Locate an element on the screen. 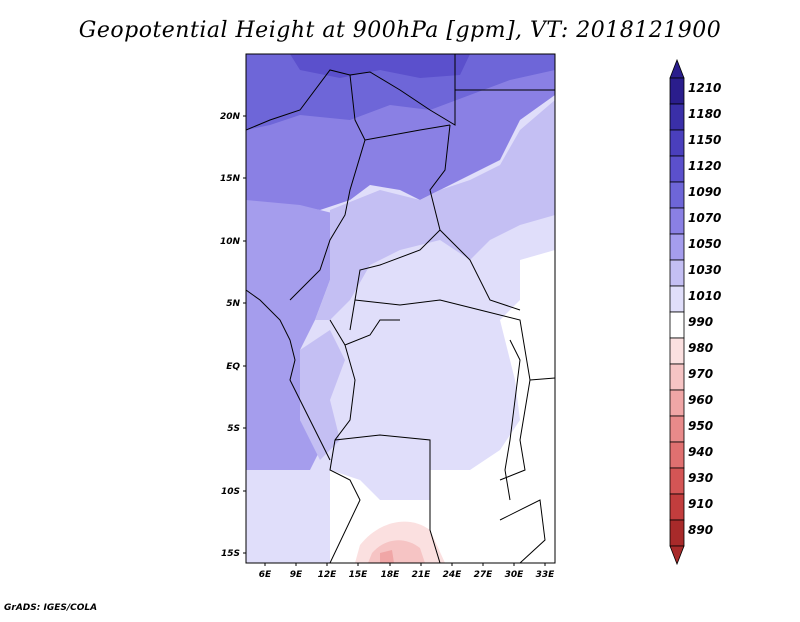 This screenshot has height=622, width=800. colorbar-level-label: 1030 is located at coordinates (704, 270).